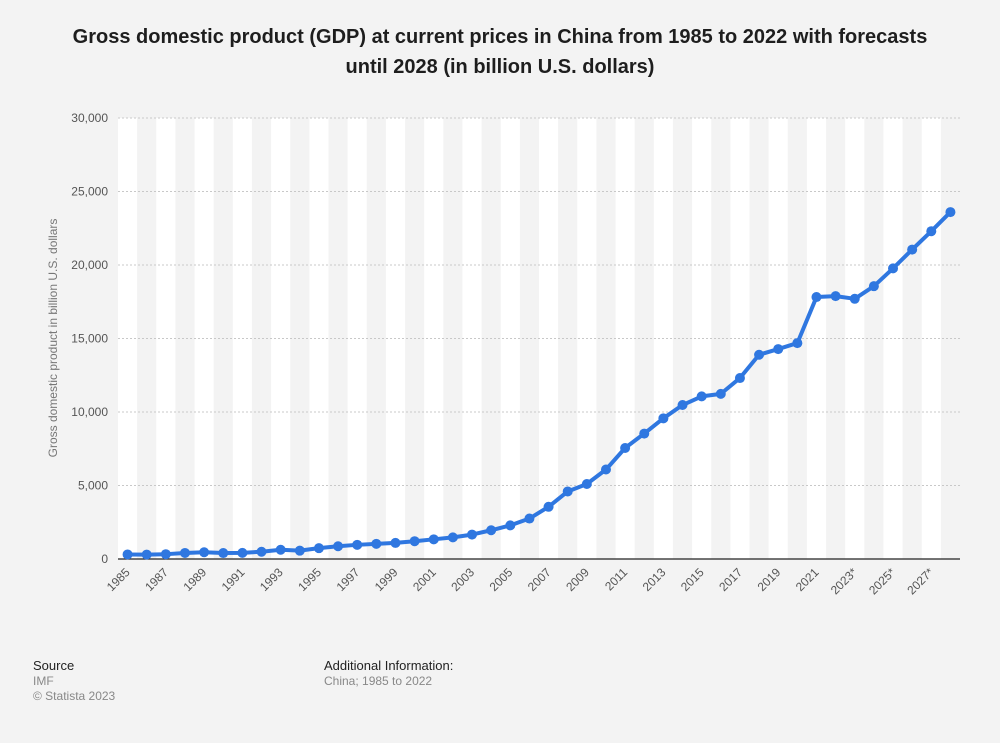 The height and width of the screenshot is (743, 1000). Describe the element at coordinates (93, 486) in the screenshot. I see `y-tick-label: 5,000` at that location.